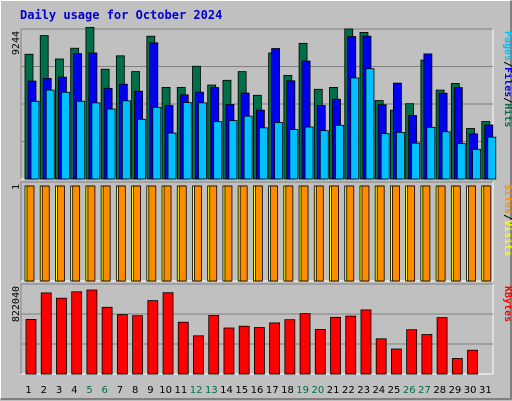  I want to click on x-tick-label: 12, so click(196, 390).